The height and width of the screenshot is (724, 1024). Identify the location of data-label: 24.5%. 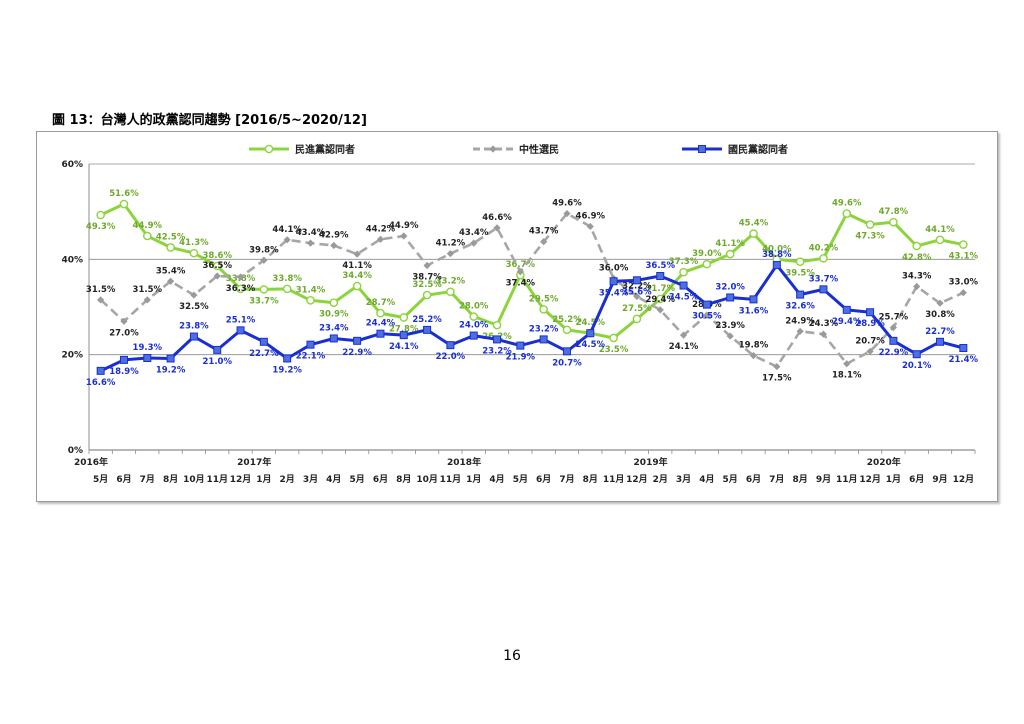
(591, 345).